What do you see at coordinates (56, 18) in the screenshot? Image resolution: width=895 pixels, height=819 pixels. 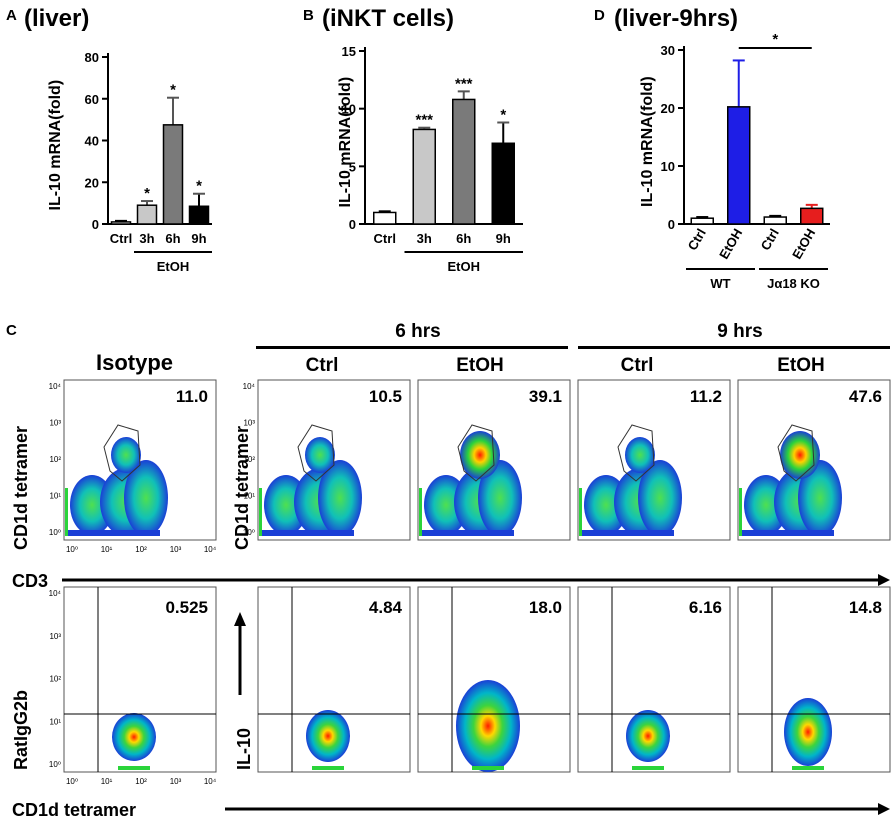 I see `chart-title: (liver)` at bounding box center [56, 18].